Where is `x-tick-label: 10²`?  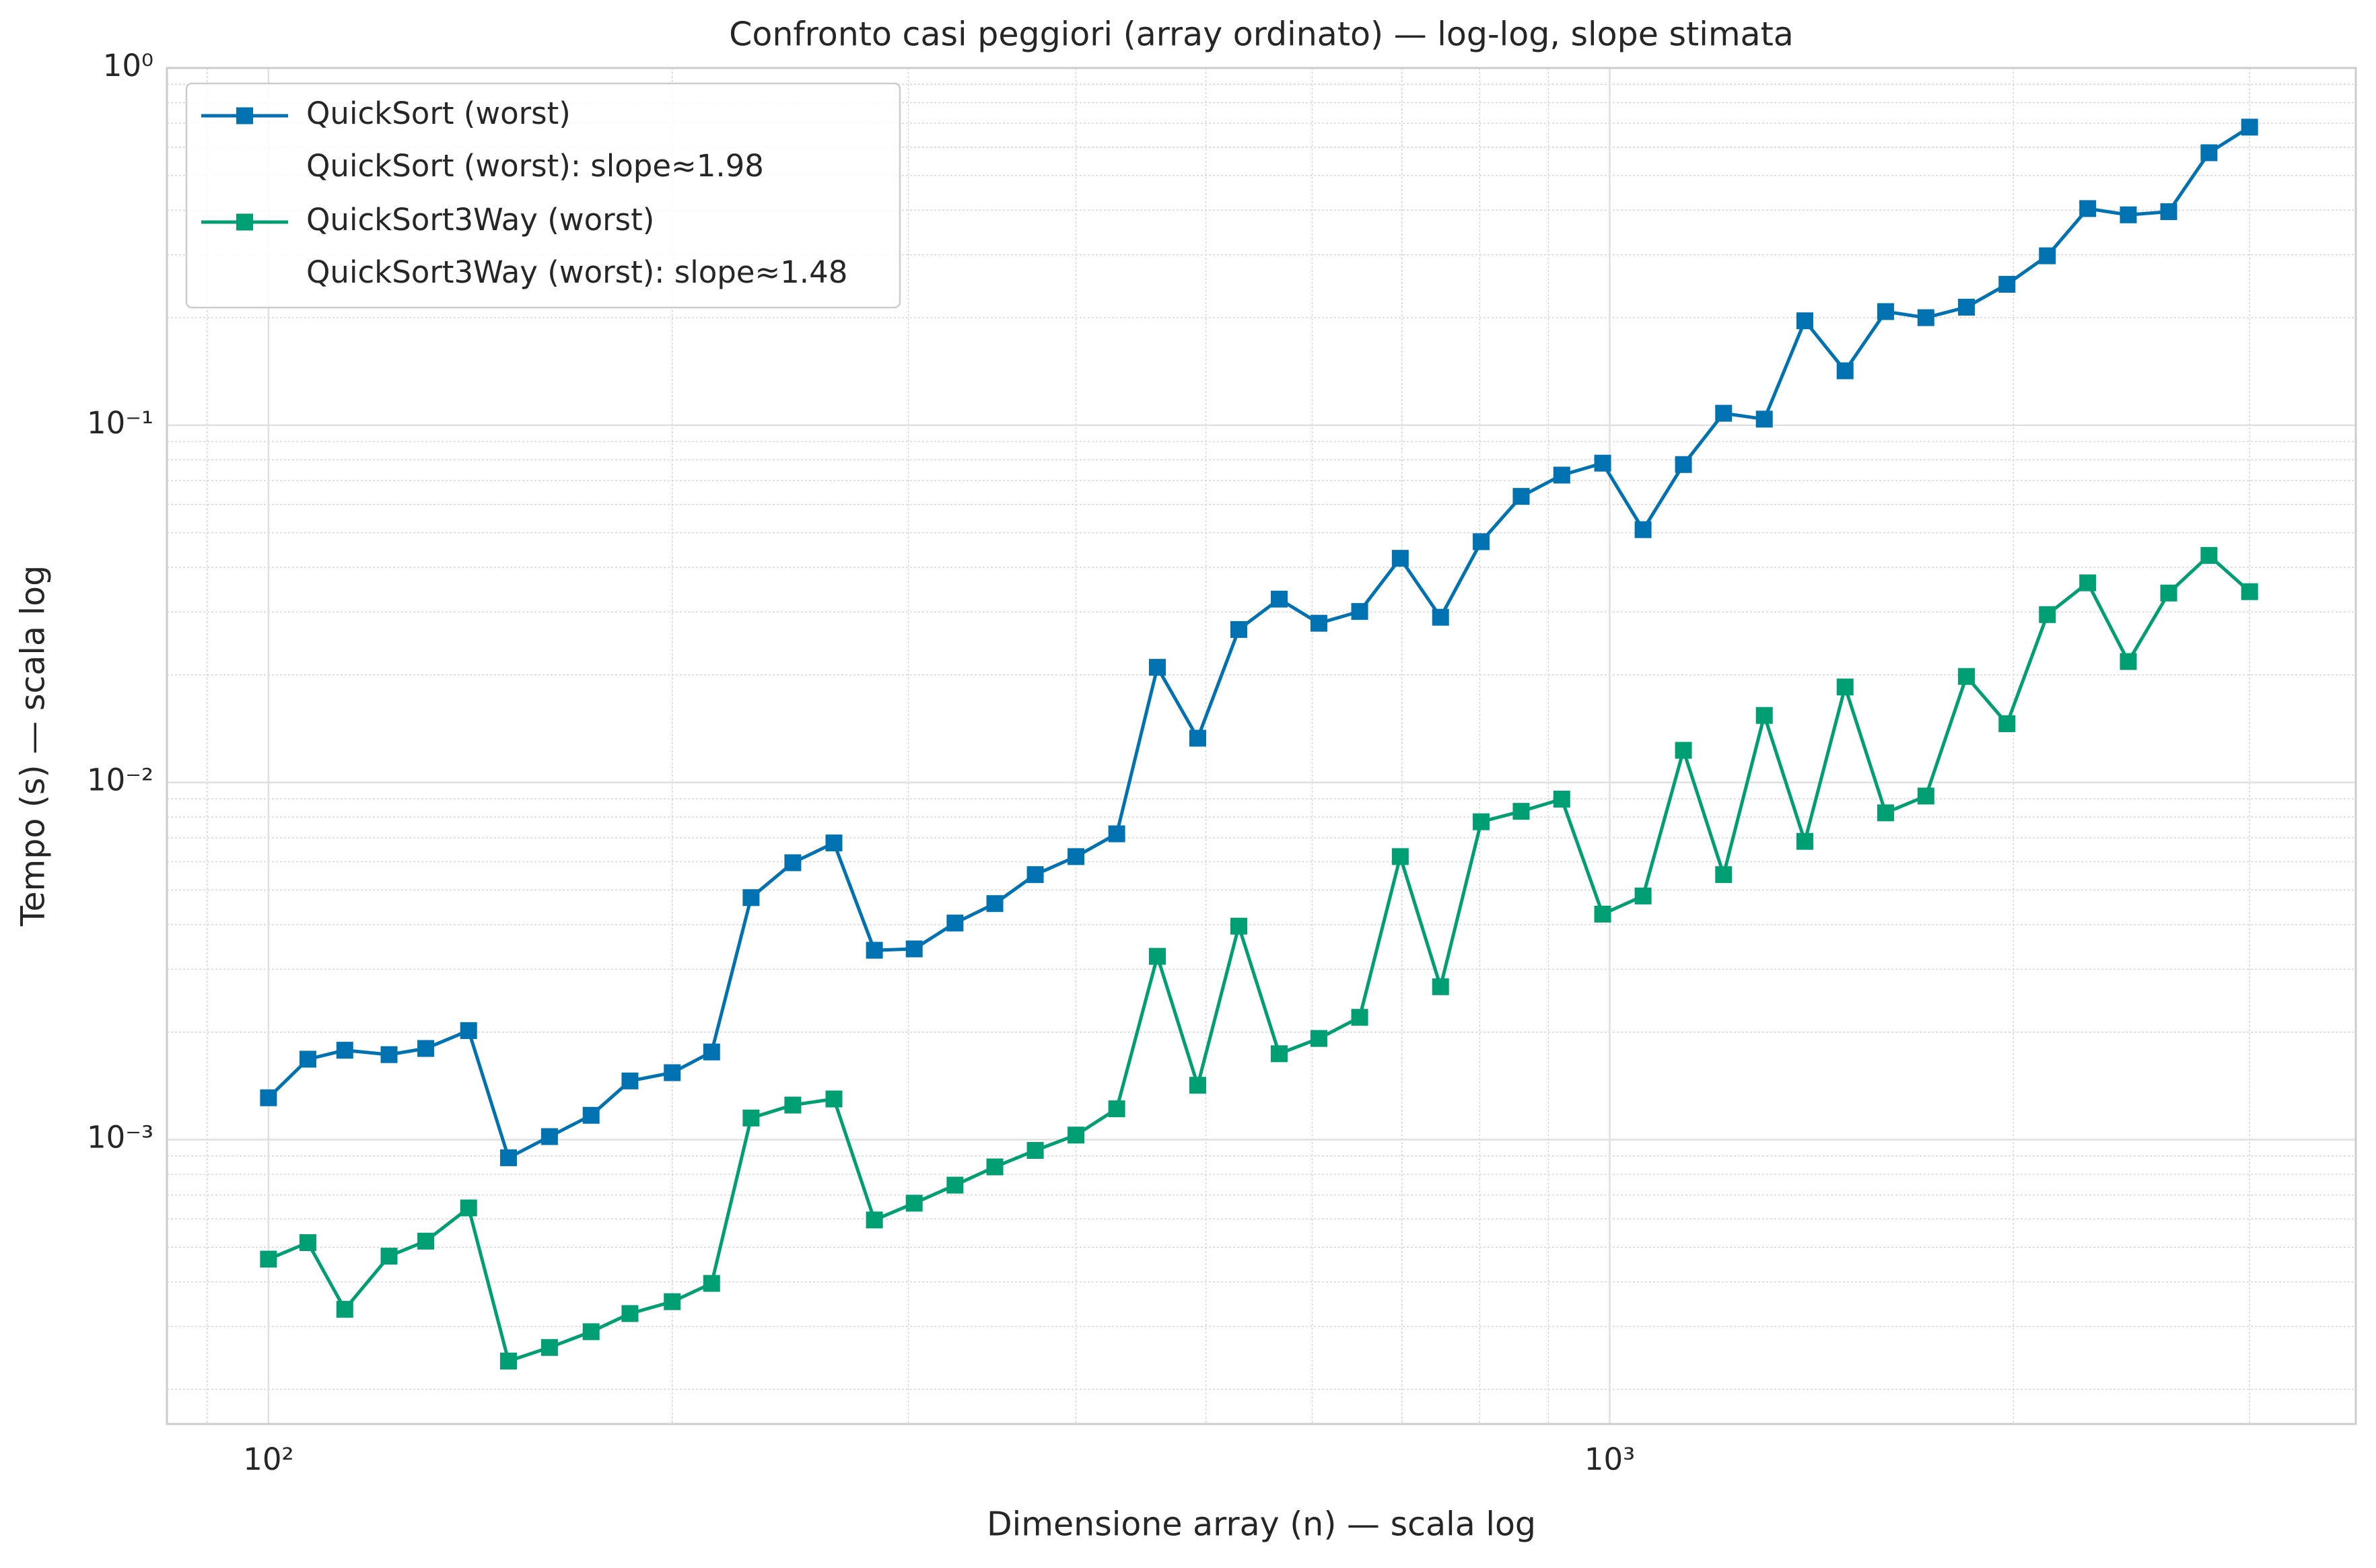
x-tick-label: 10² is located at coordinates (268, 1459).